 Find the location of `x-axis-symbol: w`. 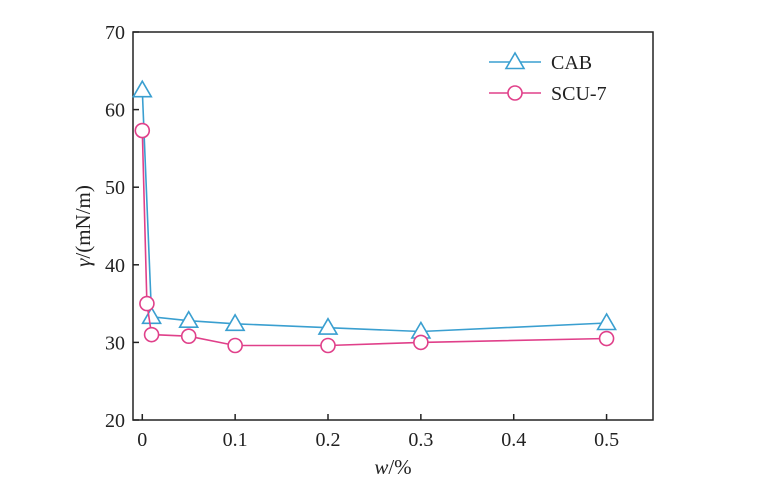

x-axis-symbol: w is located at coordinates (381, 467).